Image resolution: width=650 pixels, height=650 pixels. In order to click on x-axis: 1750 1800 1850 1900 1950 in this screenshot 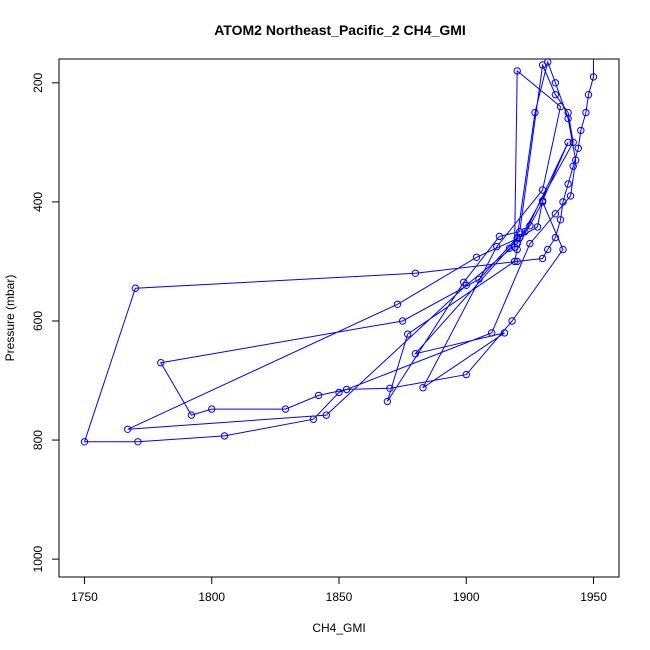, I will do `click(339, 590)`.